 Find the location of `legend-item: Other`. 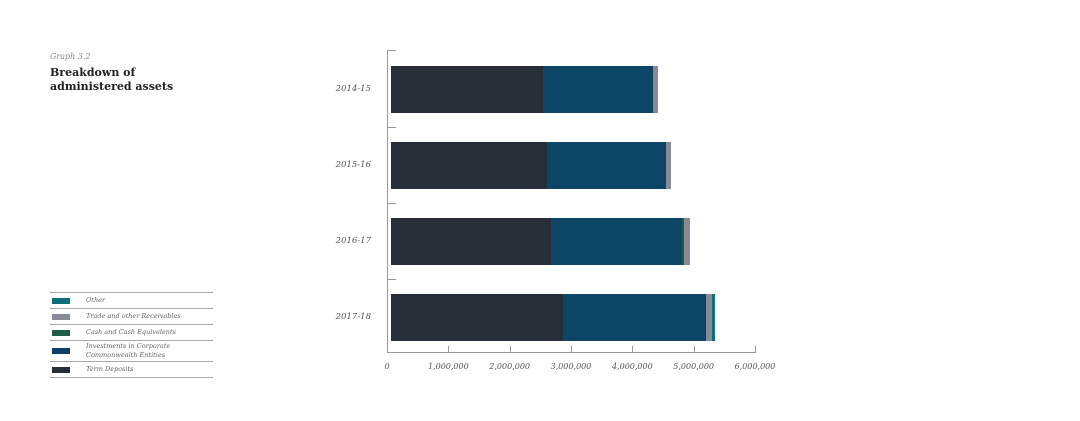

legend-item: Other is located at coordinates (131, 300).